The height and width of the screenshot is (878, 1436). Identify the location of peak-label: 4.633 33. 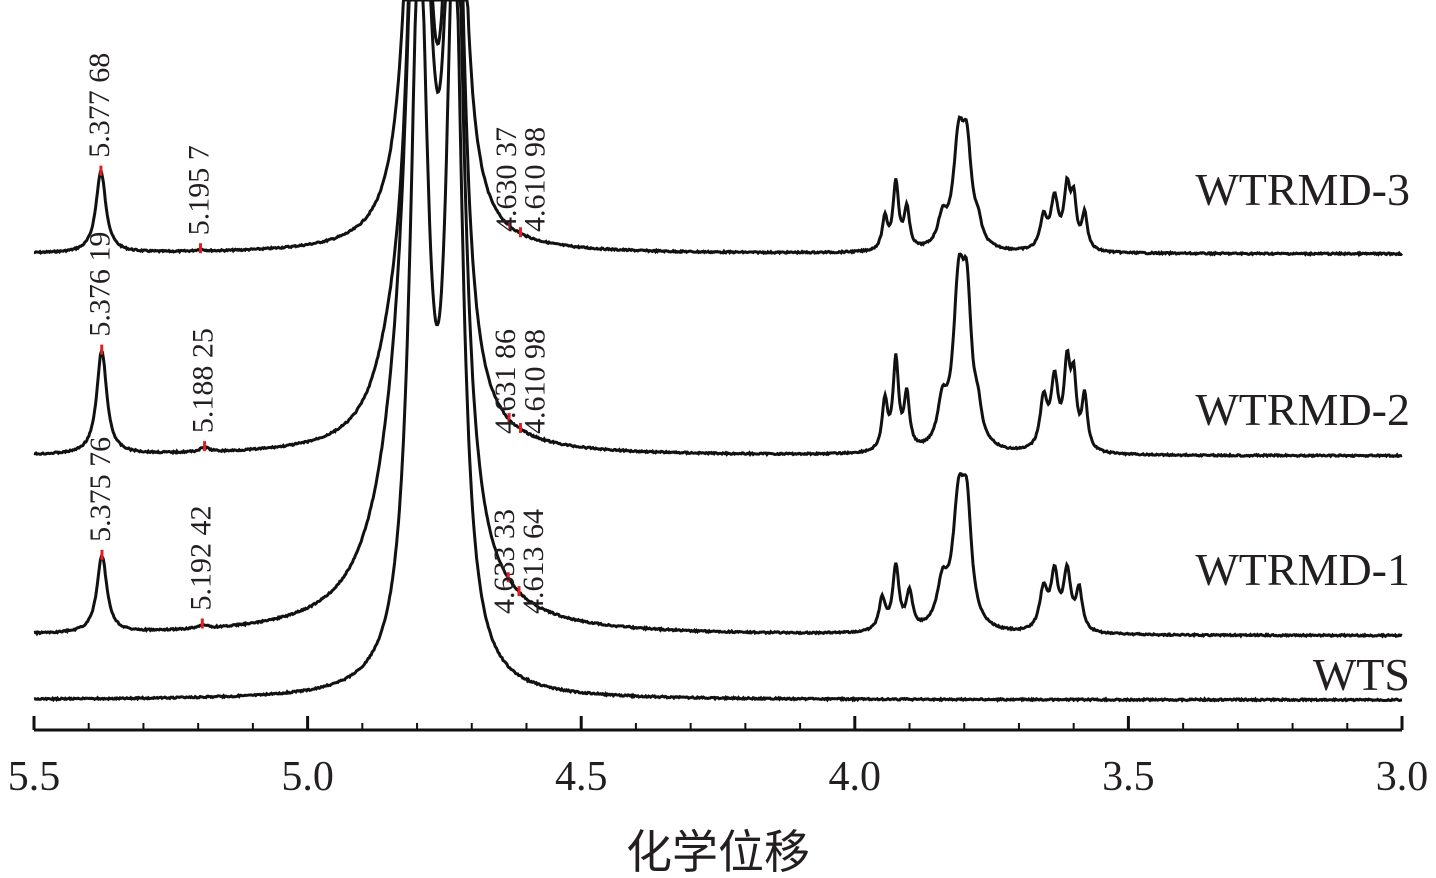
(504, 561).